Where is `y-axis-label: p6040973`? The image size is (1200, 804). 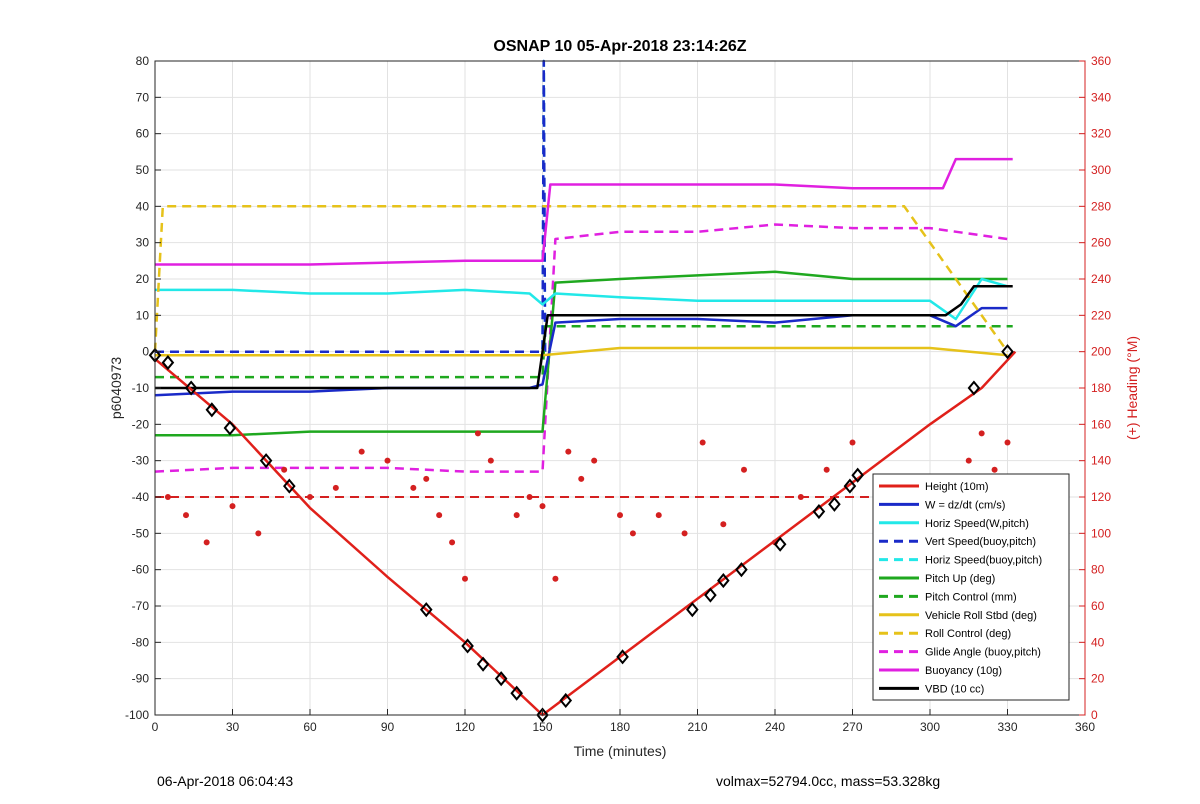 y-axis-label: p6040973 is located at coordinates (116, 388).